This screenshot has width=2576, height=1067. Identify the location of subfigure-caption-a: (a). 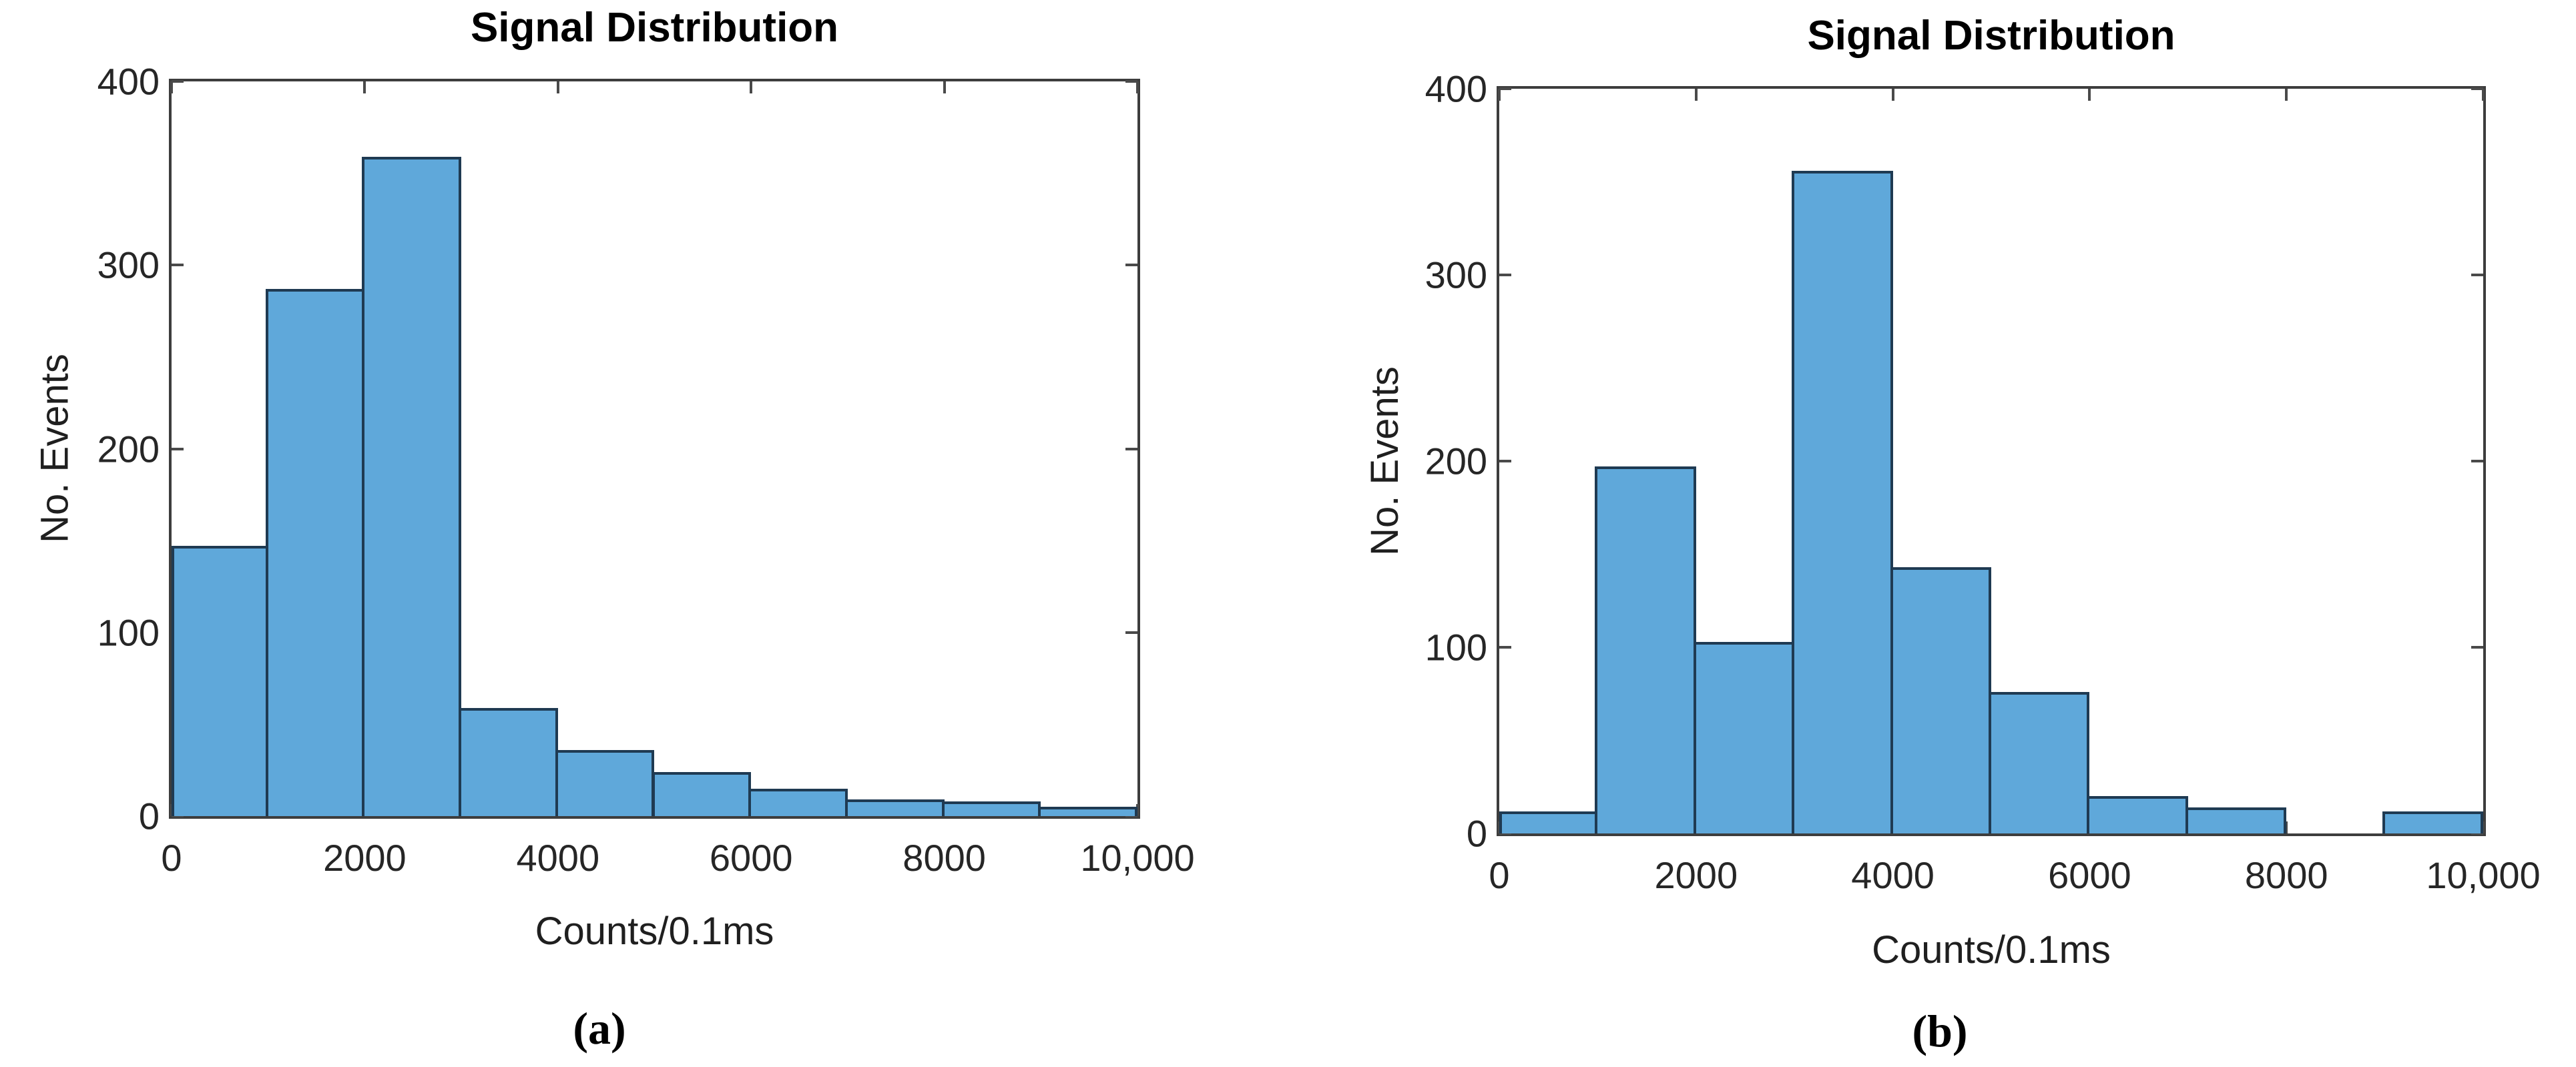
(599, 1028).